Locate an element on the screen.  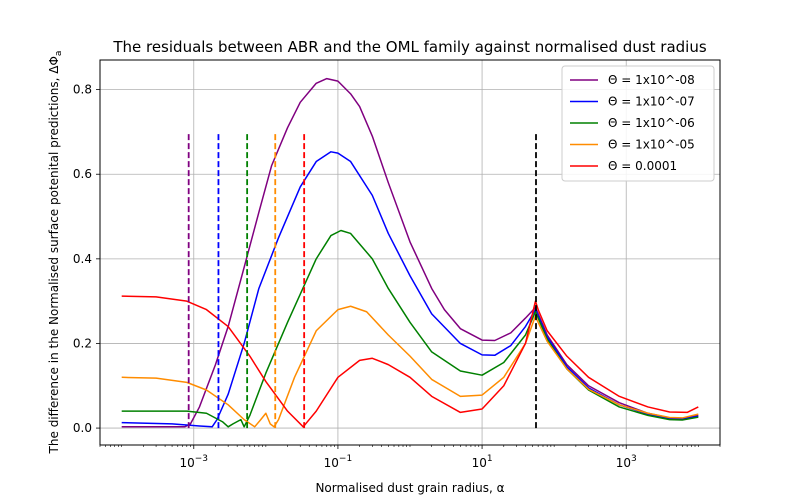
legend-label-4: Θ = 1x10^-05 is located at coordinates (651, 145).